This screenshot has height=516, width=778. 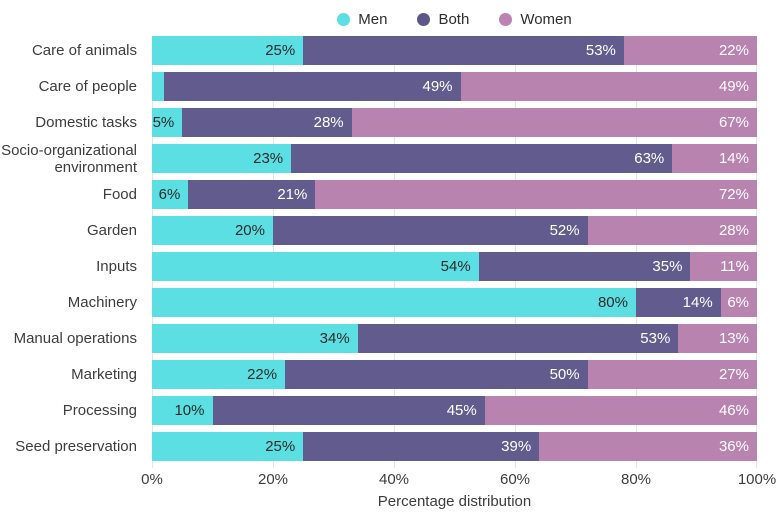 What do you see at coordinates (222, 158) in the screenshot?
I see `bar-segment-men: 23%` at bounding box center [222, 158].